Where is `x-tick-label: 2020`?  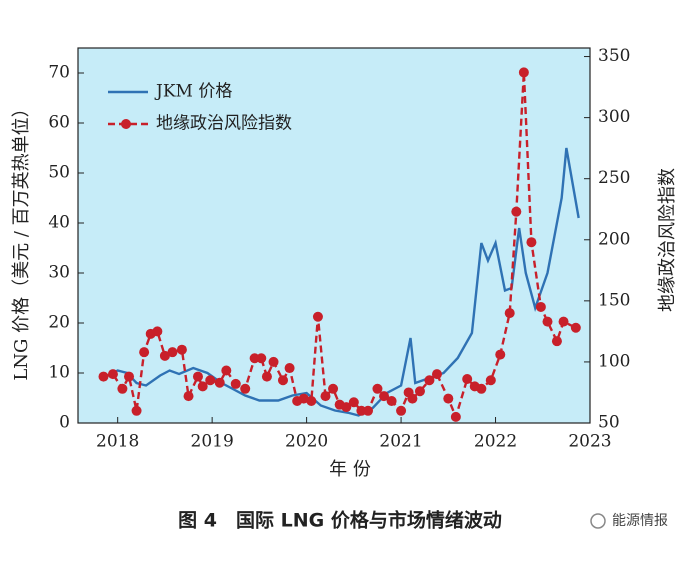 x-tick-label: 2020 is located at coordinates (306, 442).